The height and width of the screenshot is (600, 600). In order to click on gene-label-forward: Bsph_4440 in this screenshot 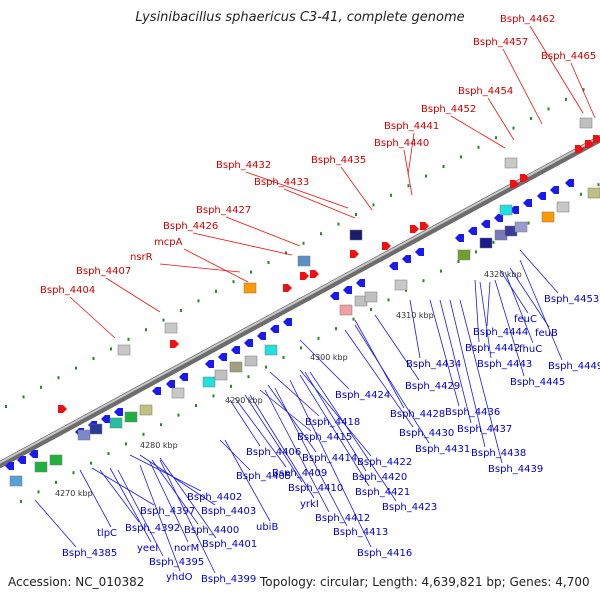, I will do `click(401, 143)`.